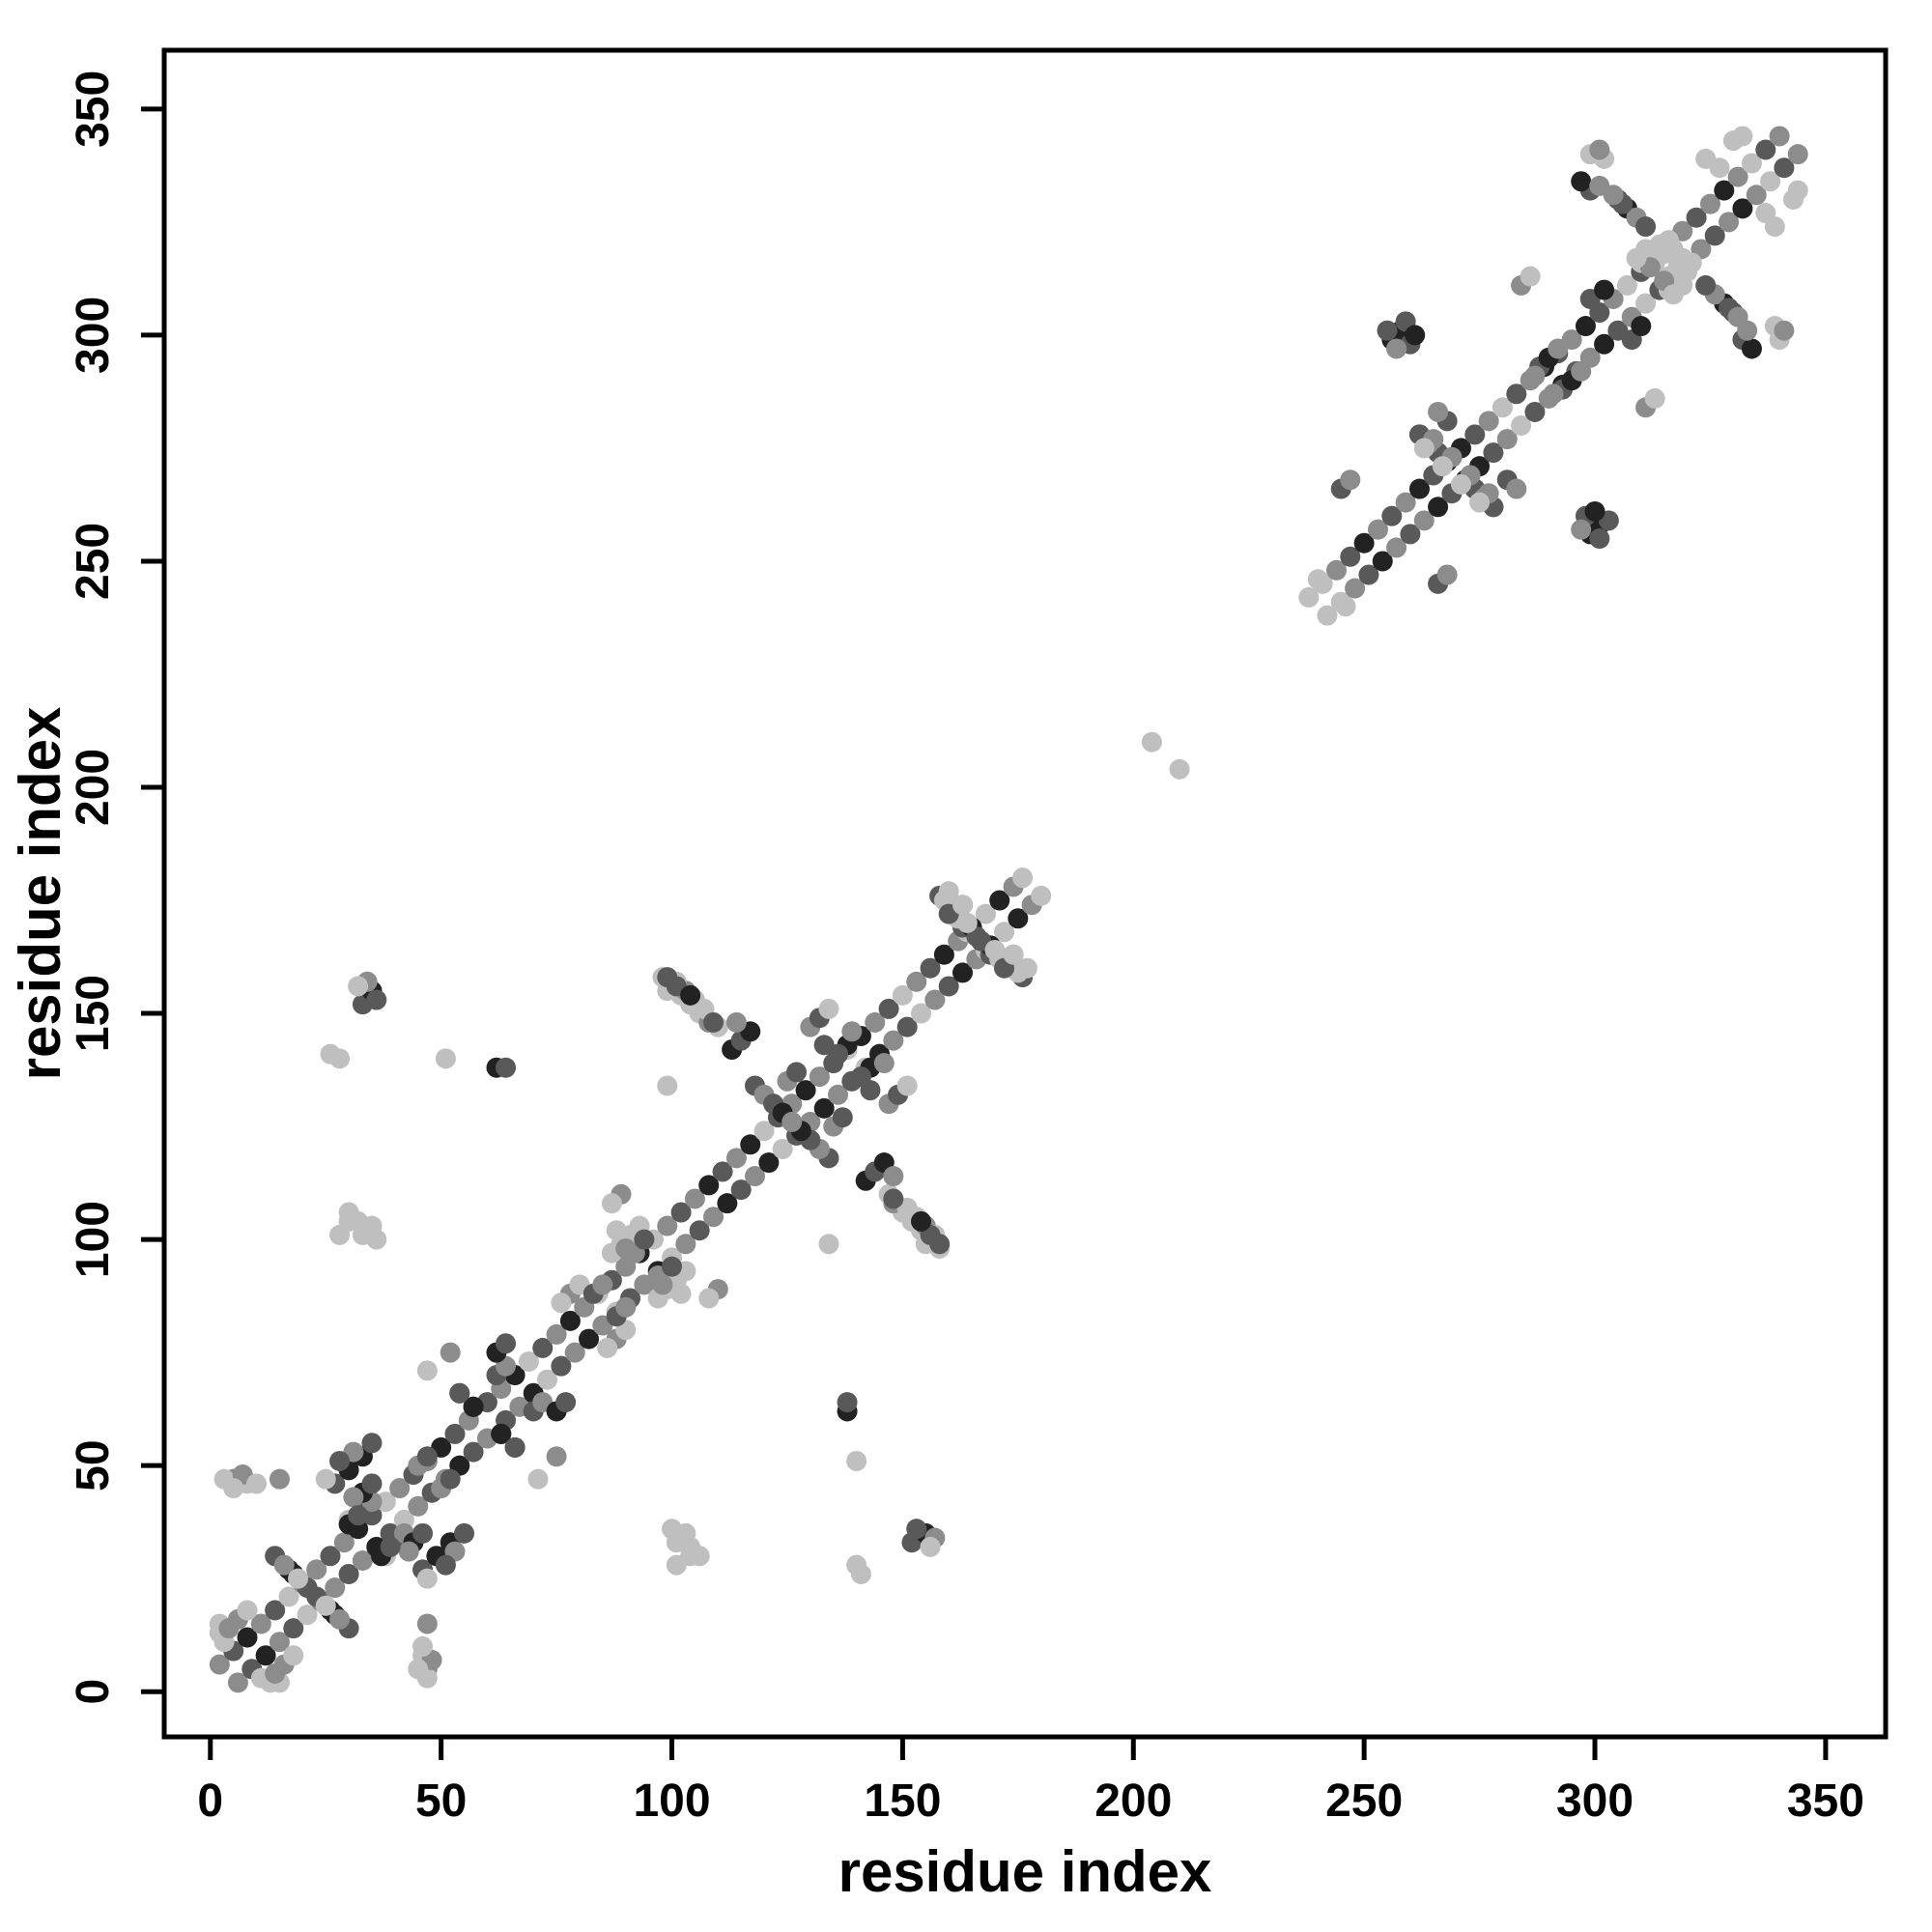  Describe the element at coordinates (93, 1692) in the screenshot. I see `y-tick-label: 0` at that location.